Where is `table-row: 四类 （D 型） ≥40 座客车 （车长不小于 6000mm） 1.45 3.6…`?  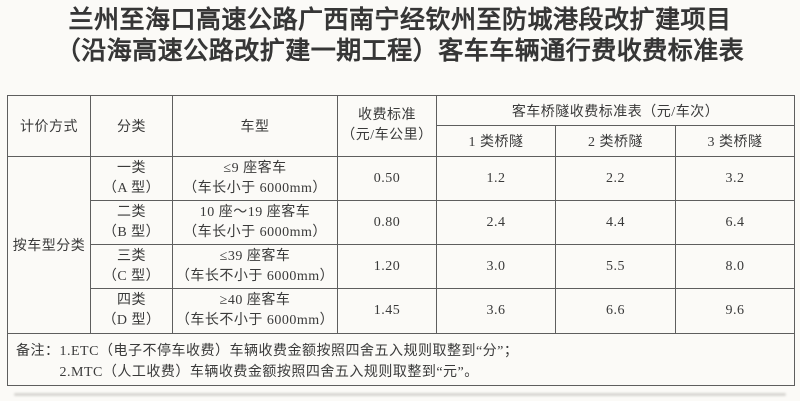
table-row: 四类 （D 型） ≥40 座客车 （车长不小于 6000mm） 1.45 3.6… is located at coordinates (402, 311).